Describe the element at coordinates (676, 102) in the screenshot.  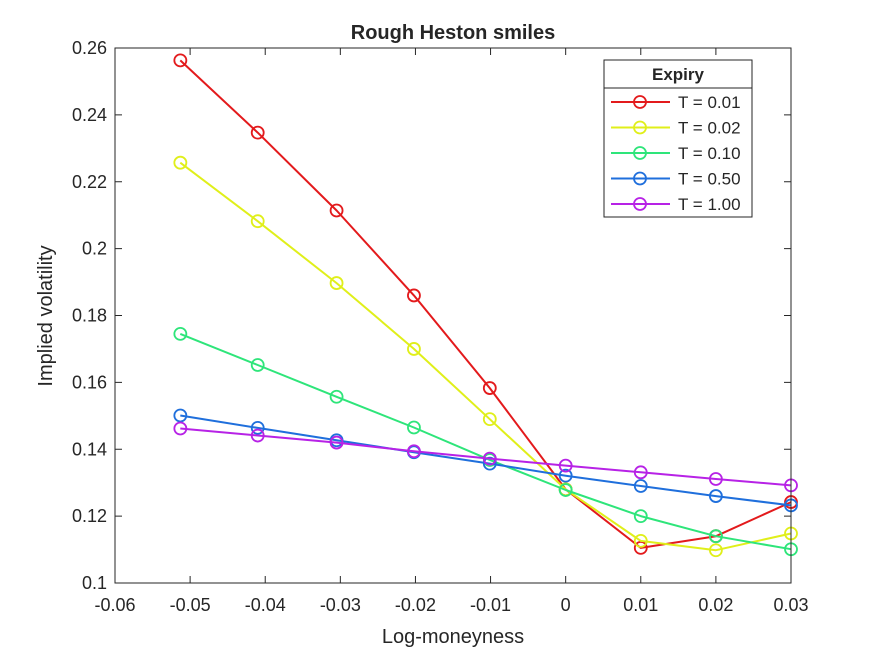
I see `legend-entry: T = 0.01` at that location.